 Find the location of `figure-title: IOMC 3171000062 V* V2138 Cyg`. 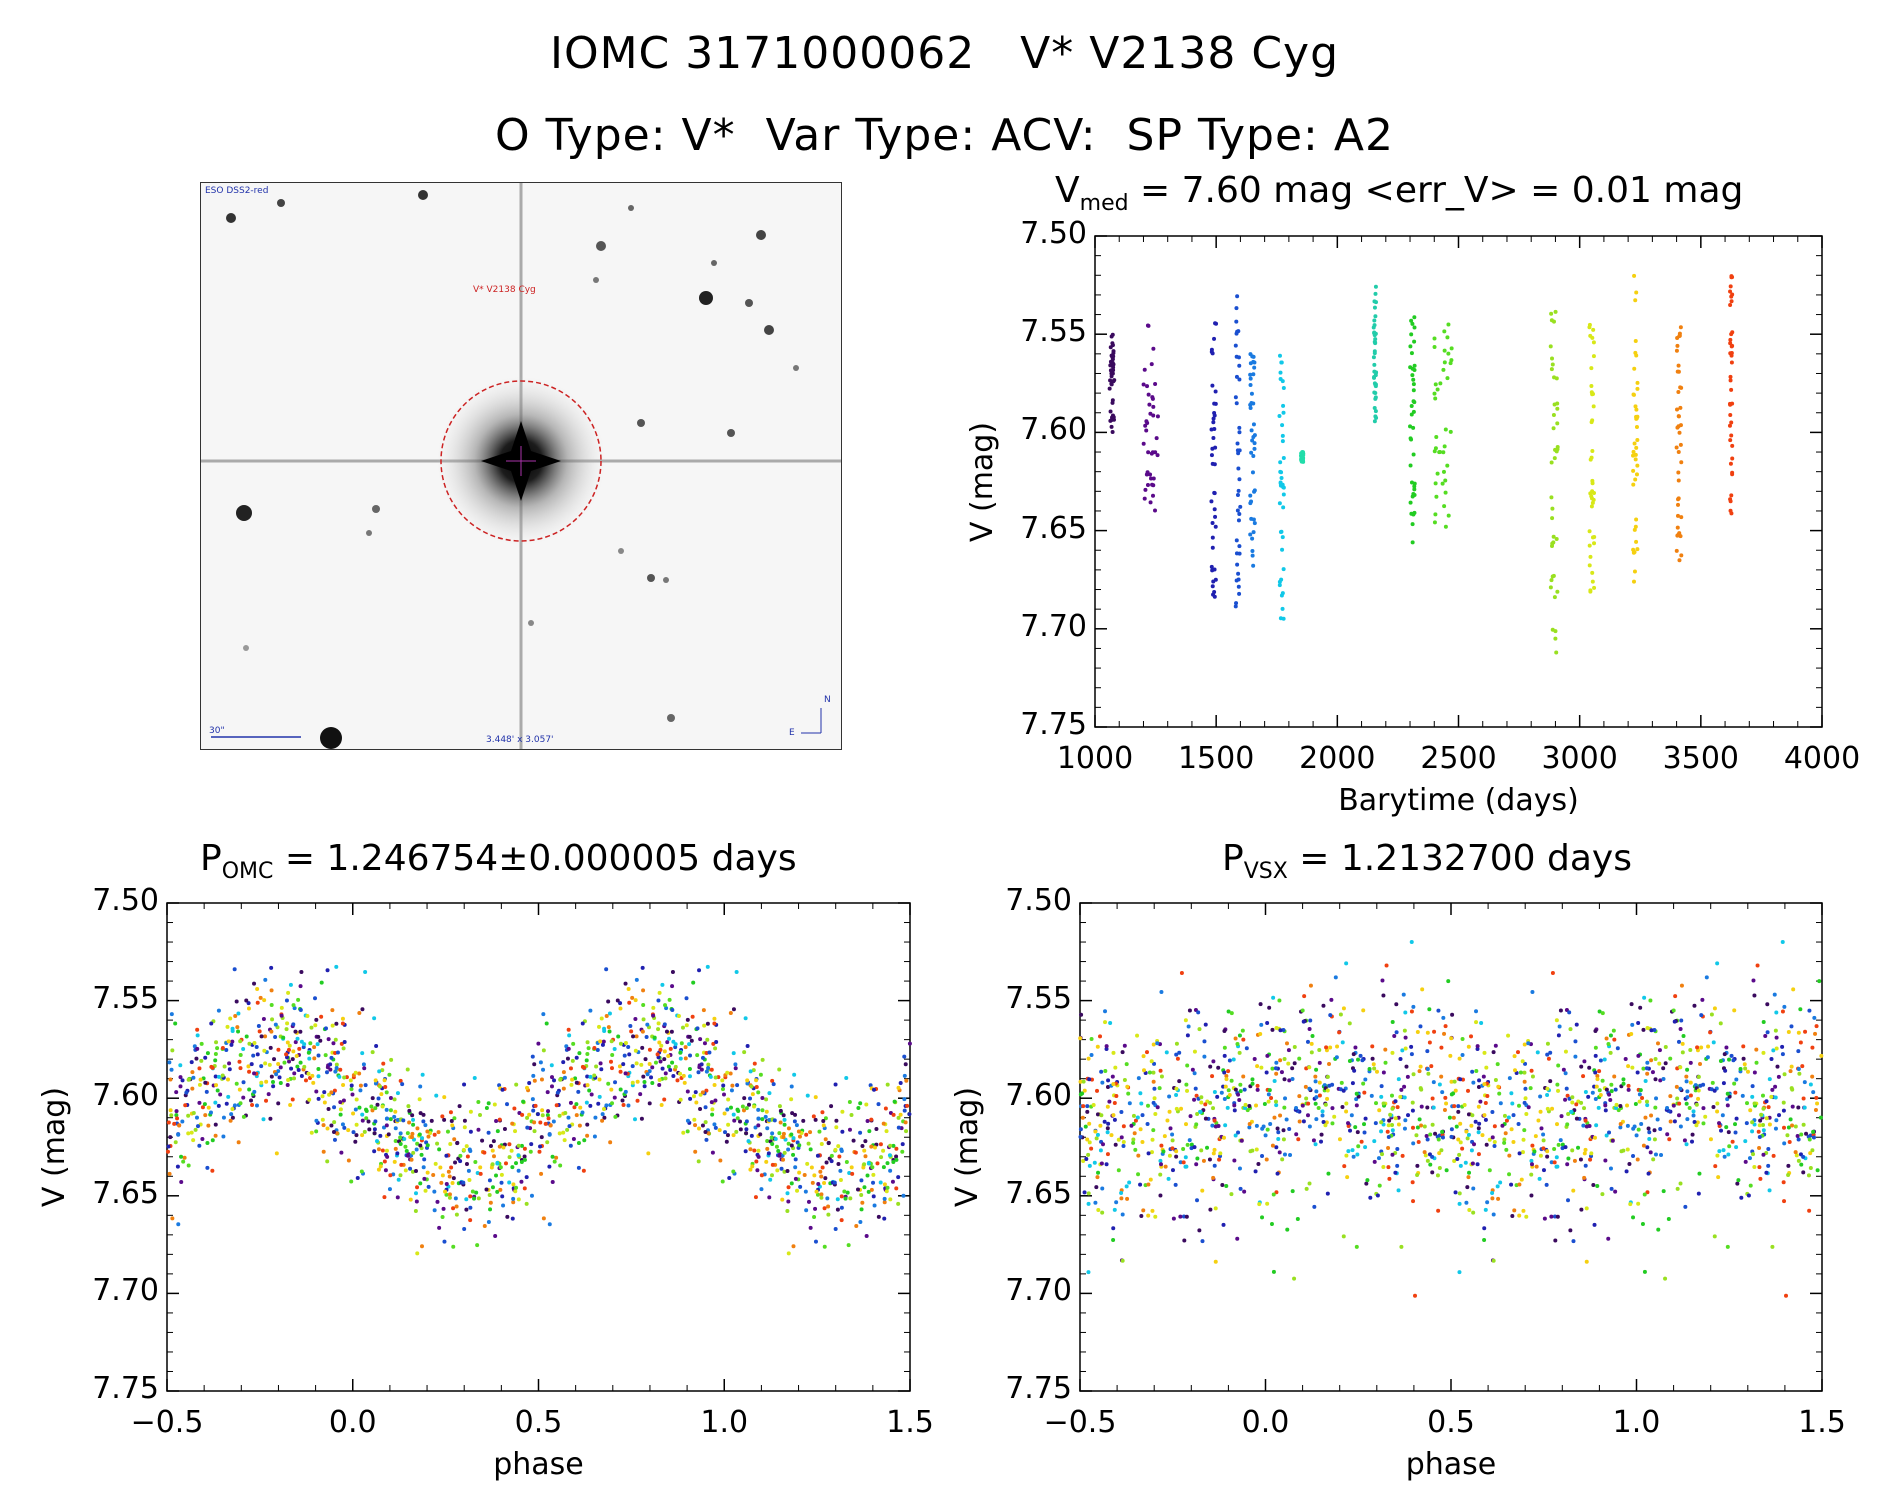

figure-title: IOMC 3171000062 V* V2138 Cyg is located at coordinates (944, 53).